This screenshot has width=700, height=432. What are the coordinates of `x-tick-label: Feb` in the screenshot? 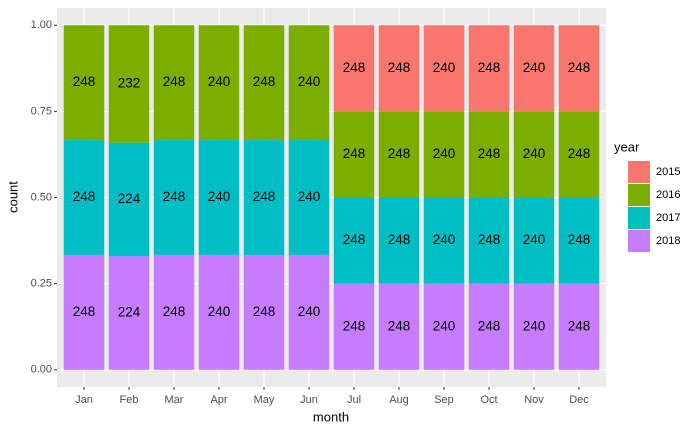 It's located at (129, 400).